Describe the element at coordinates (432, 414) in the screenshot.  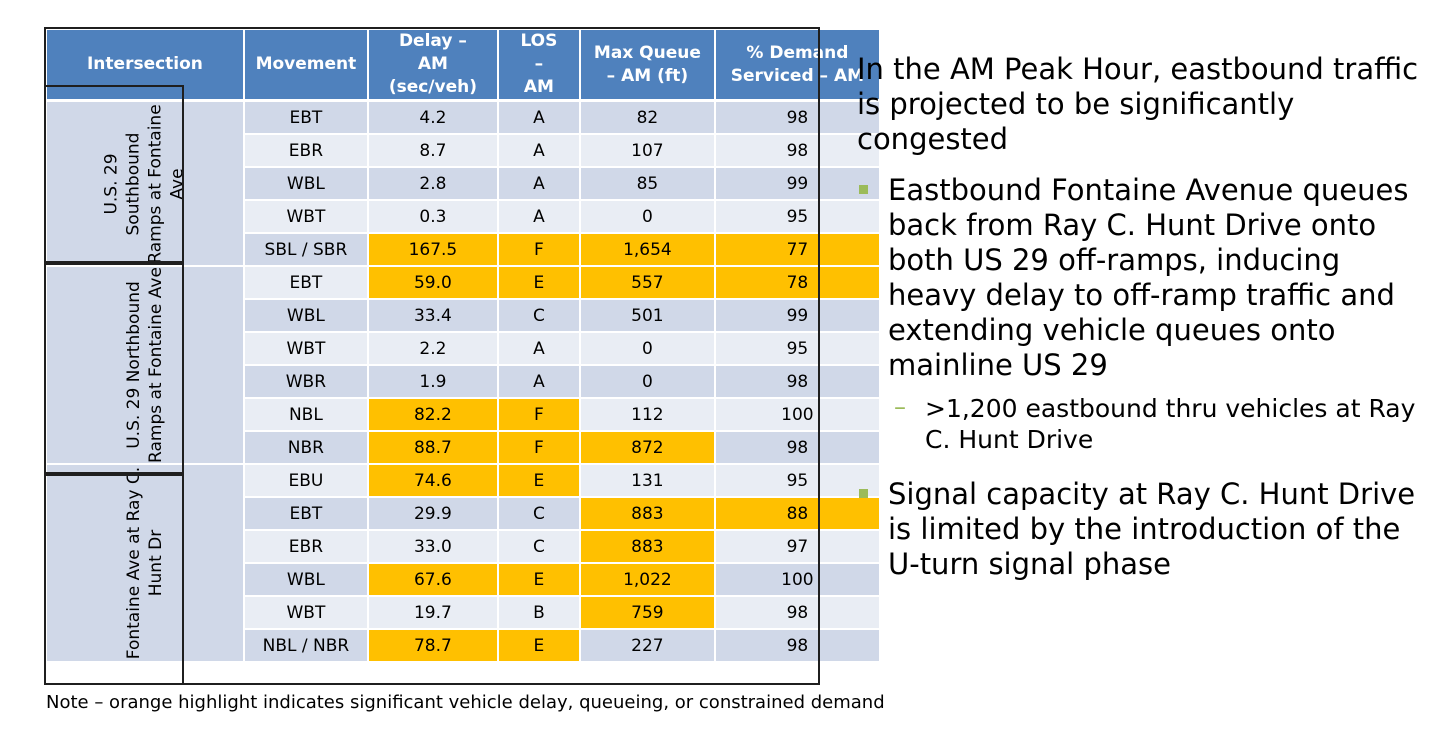
I see `delay-cell: 82.2` at that location.